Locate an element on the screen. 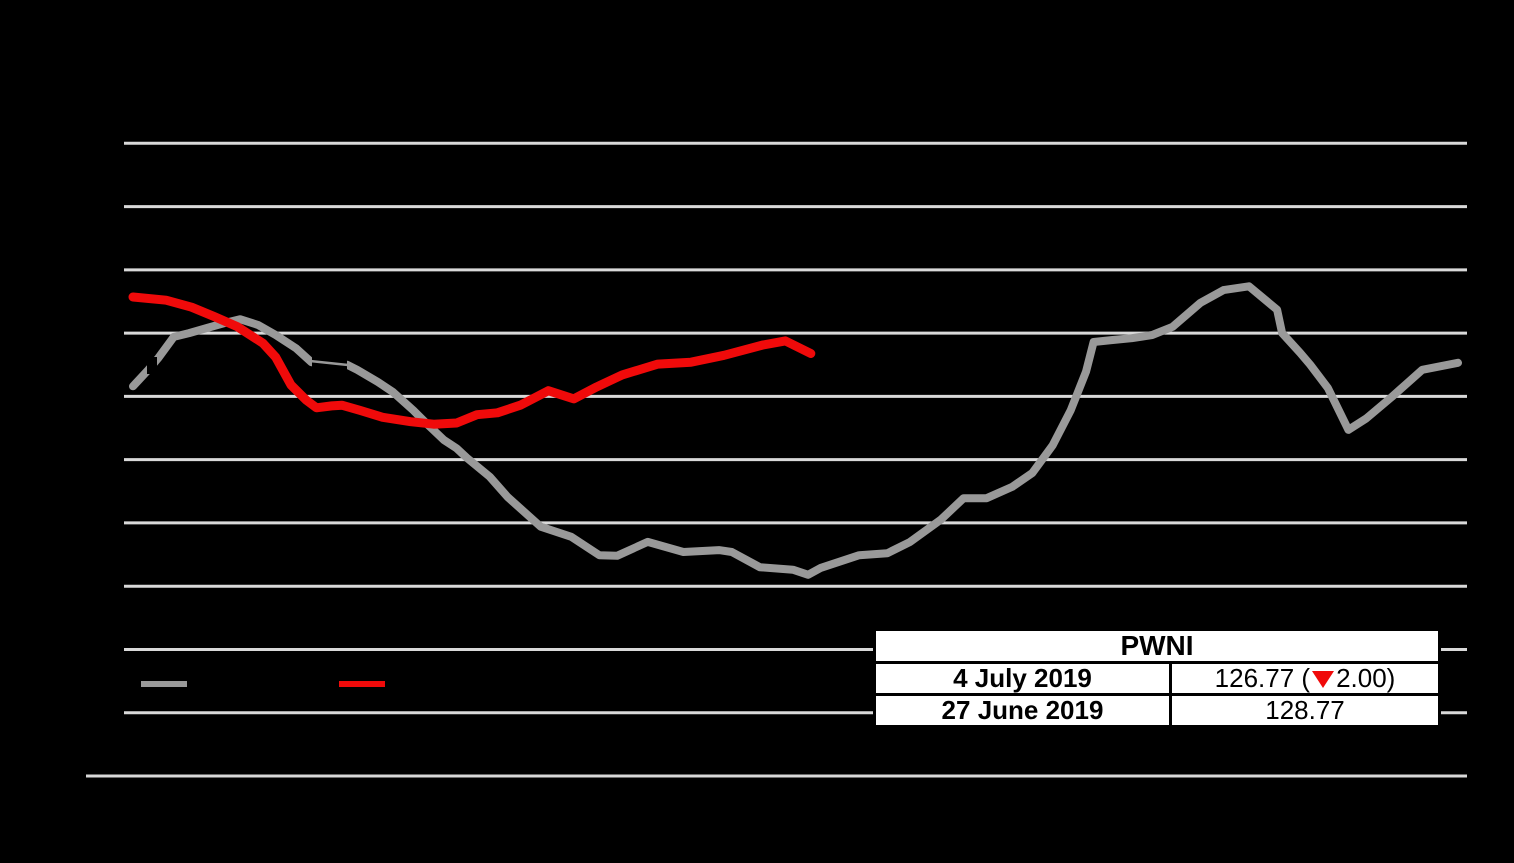 The width and height of the screenshot is (1514, 863). table-row: 27 June 2019 128.77 is located at coordinates (1157, 709).